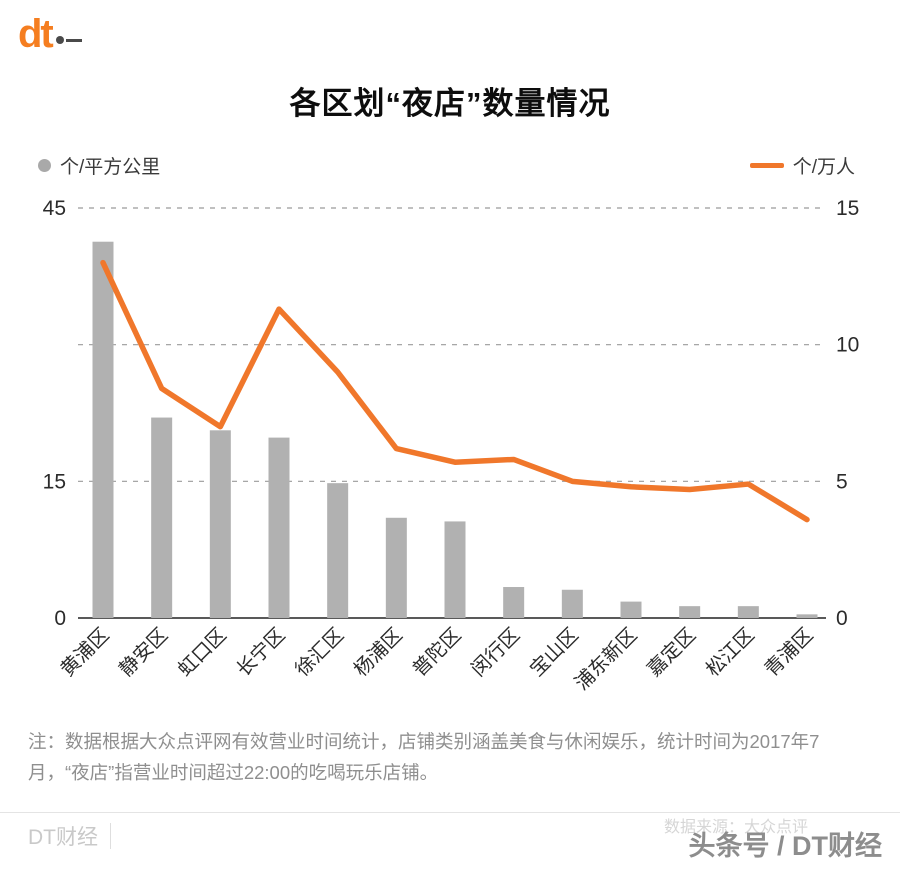  Describe the element at coordinates (110, 836) in the screenshot. I see `footer-brand-separator` at that location.